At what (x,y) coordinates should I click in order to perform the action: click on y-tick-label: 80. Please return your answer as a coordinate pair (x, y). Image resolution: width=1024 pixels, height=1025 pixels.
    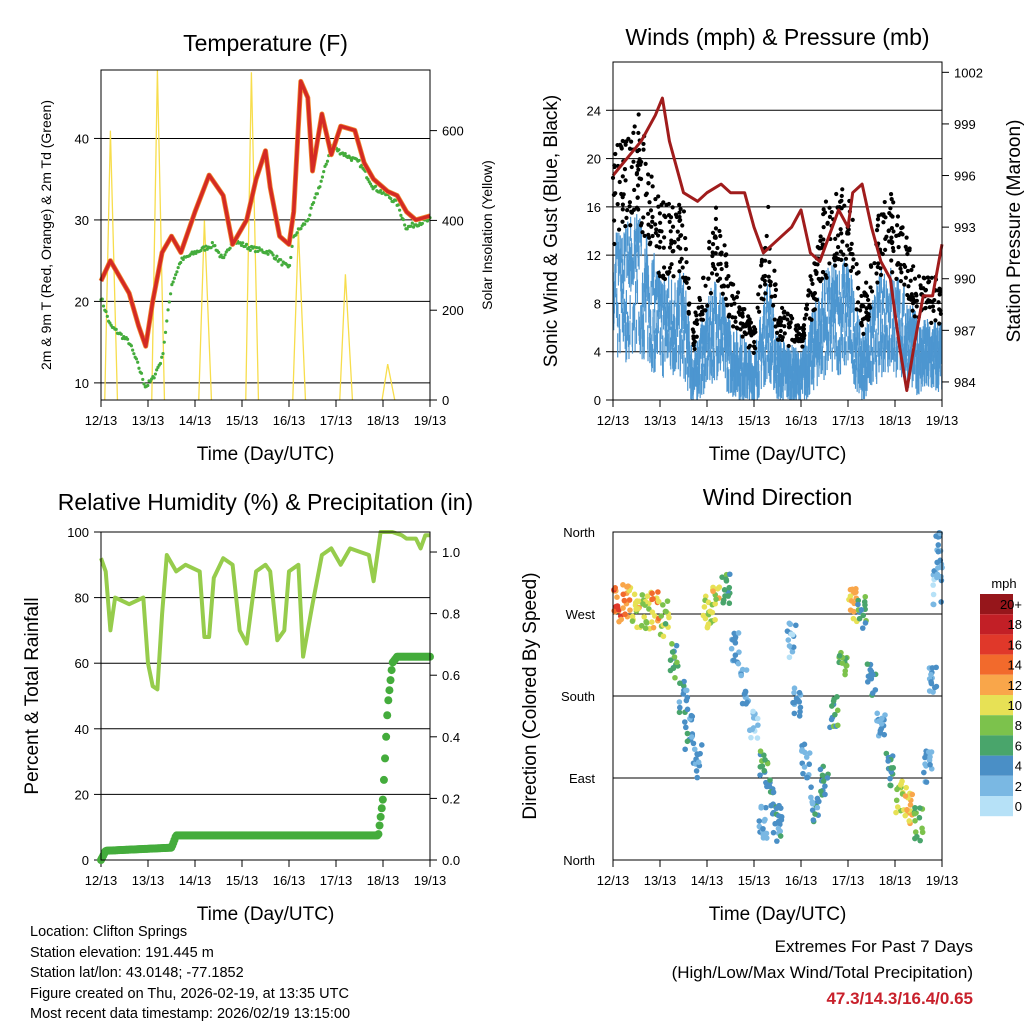
    Looking at the image, I should click on (82, 598).